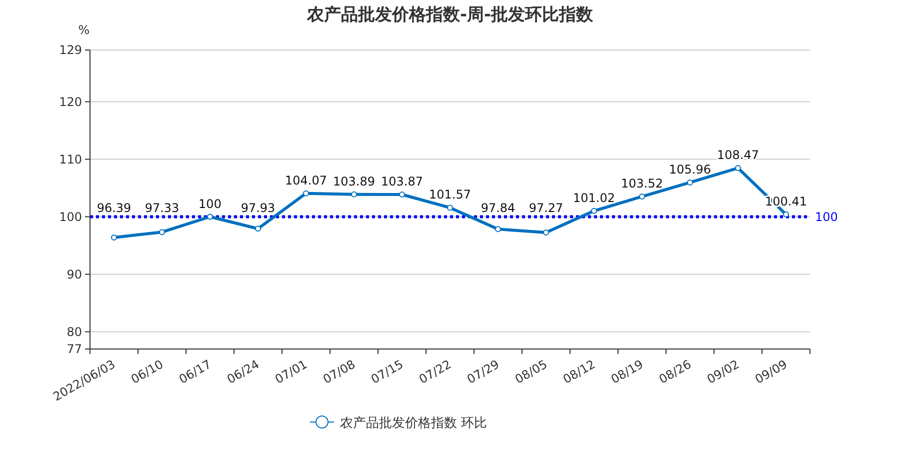 The height and width of the screenshot is (450, 900). I want to click on y-axis-title: %, so click(84, 30).